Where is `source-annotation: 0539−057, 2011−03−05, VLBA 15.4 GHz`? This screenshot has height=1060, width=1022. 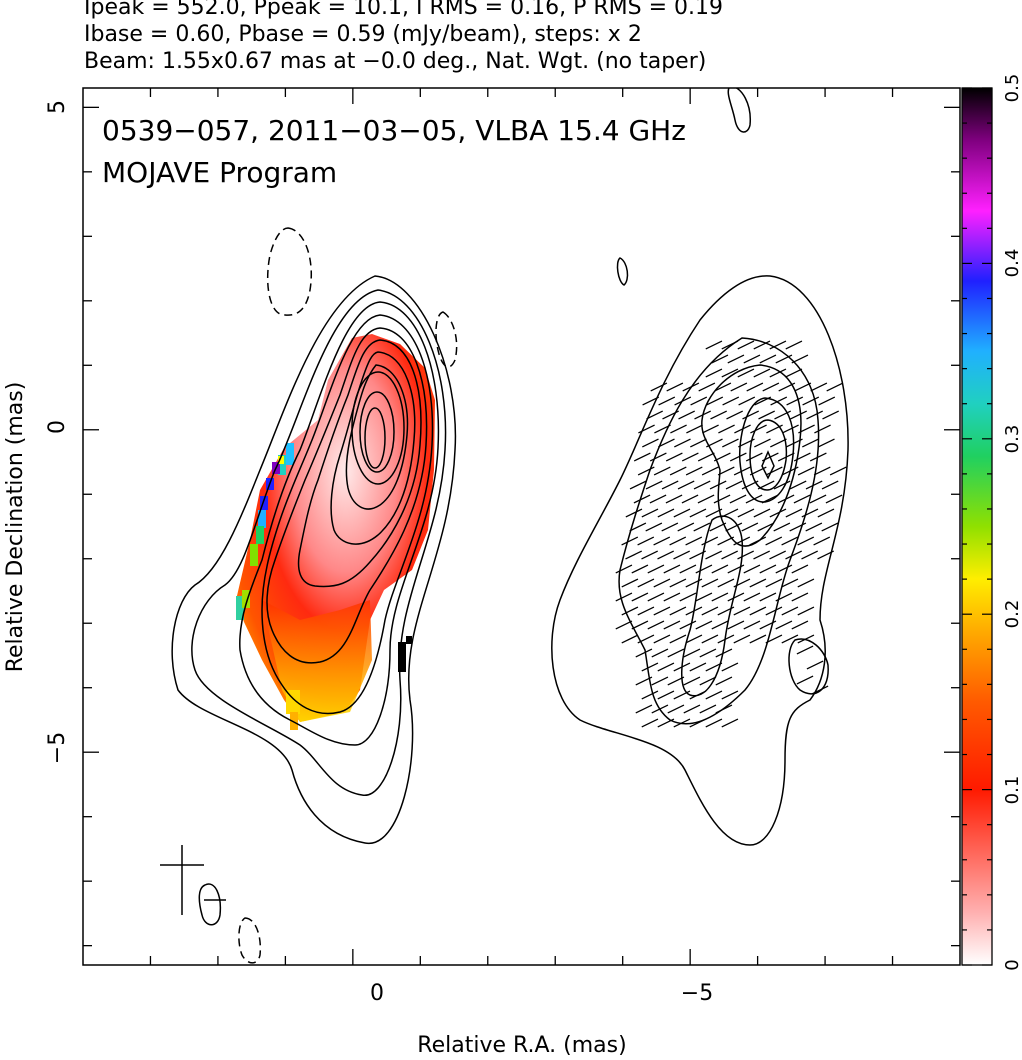
source-annotation: 0539−057, 2011−03−05, VLBA 15.4 GHz is located at coordinates (394, 130).